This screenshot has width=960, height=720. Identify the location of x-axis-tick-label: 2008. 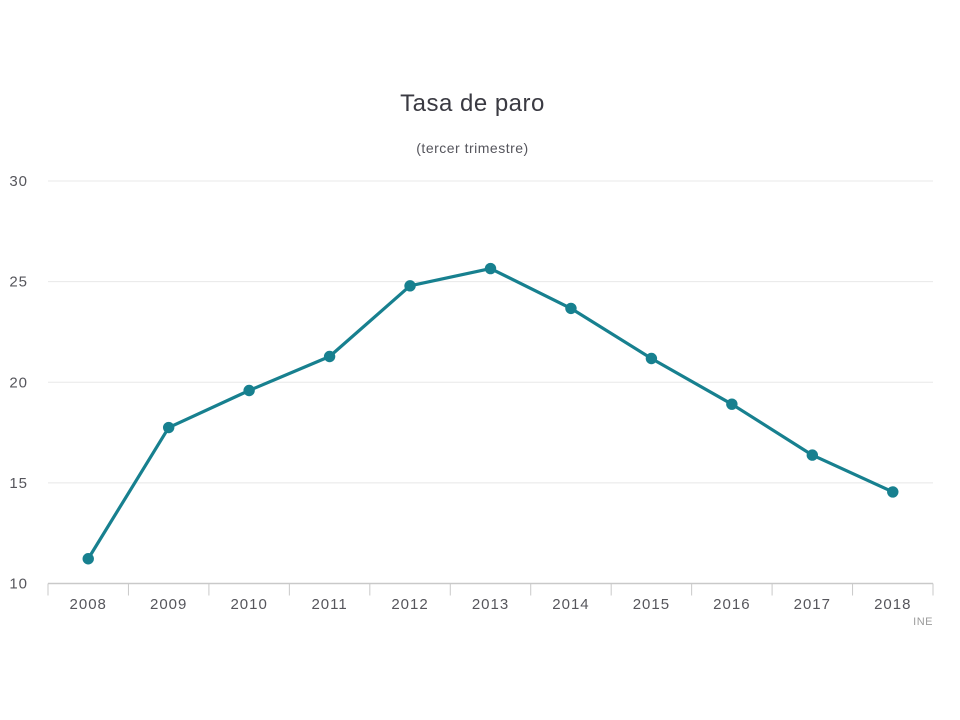
(88, 604).